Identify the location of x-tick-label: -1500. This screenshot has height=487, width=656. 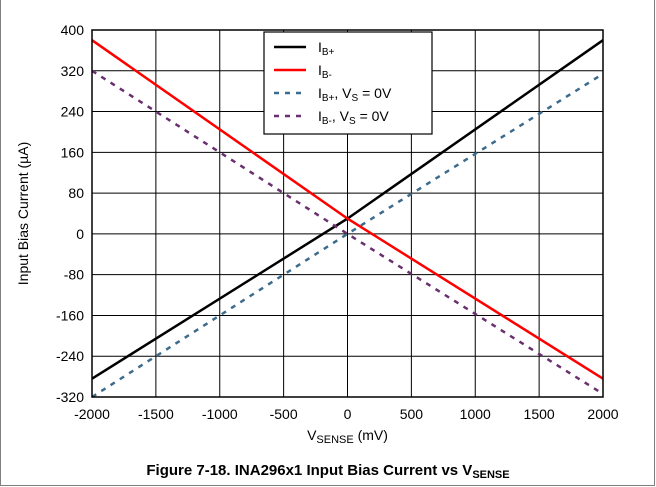
(156, 414).